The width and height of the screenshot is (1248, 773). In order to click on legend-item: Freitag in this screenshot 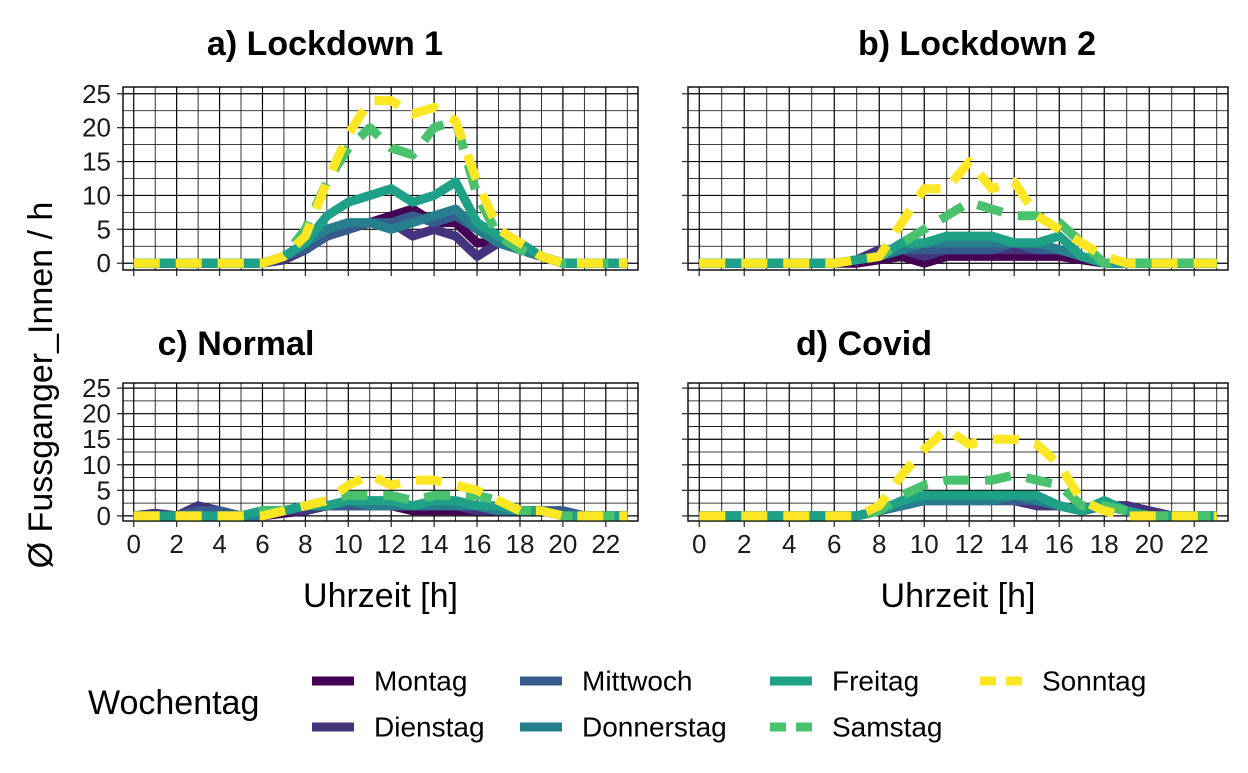, I will do `click(844, 681)`.